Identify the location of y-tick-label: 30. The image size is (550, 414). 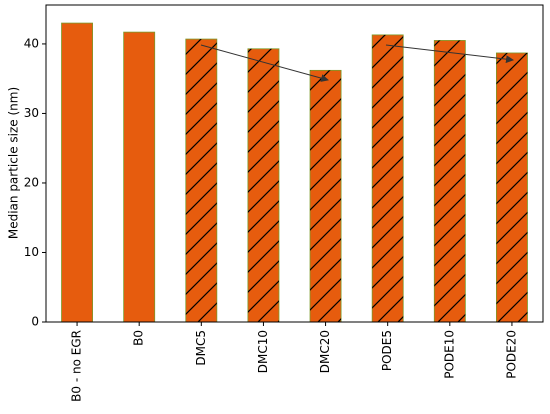
(31, 113).